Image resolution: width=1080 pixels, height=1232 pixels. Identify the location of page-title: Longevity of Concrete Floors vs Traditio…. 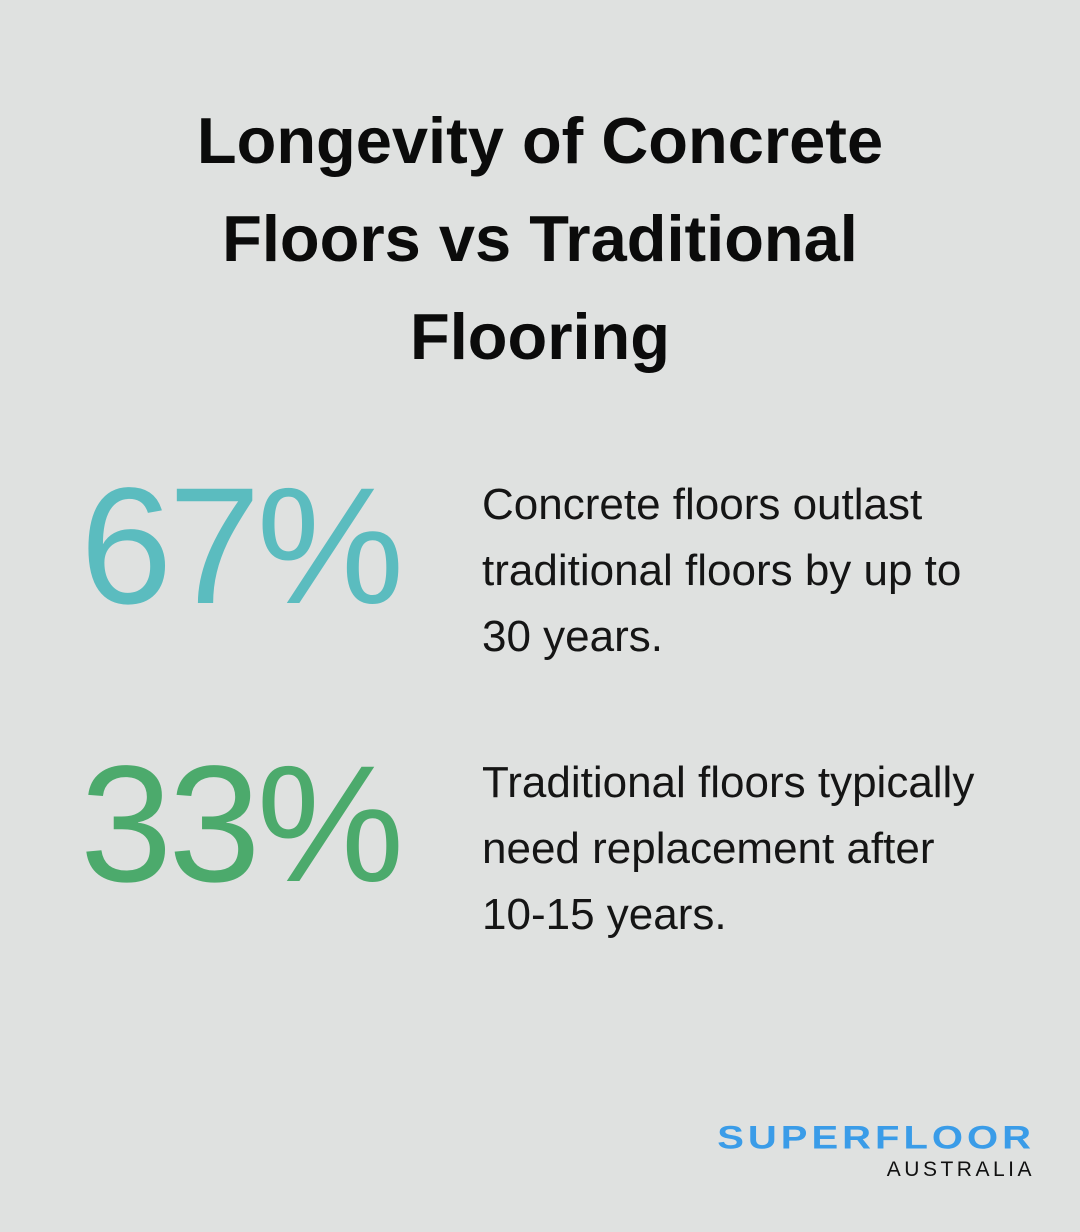
(540, 238).